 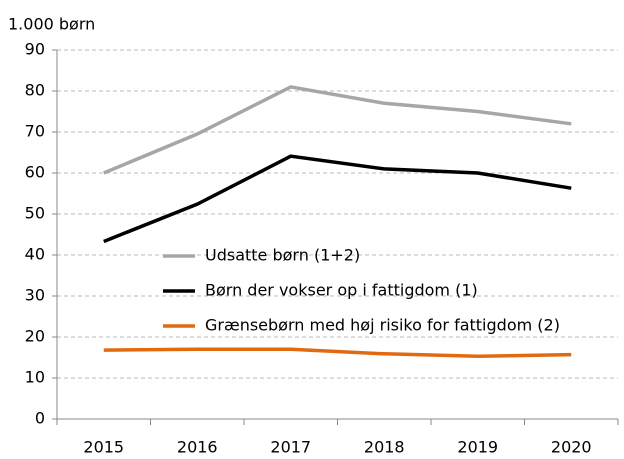 I want to click on y-tick-label: 90, so click(x=35, y=49).